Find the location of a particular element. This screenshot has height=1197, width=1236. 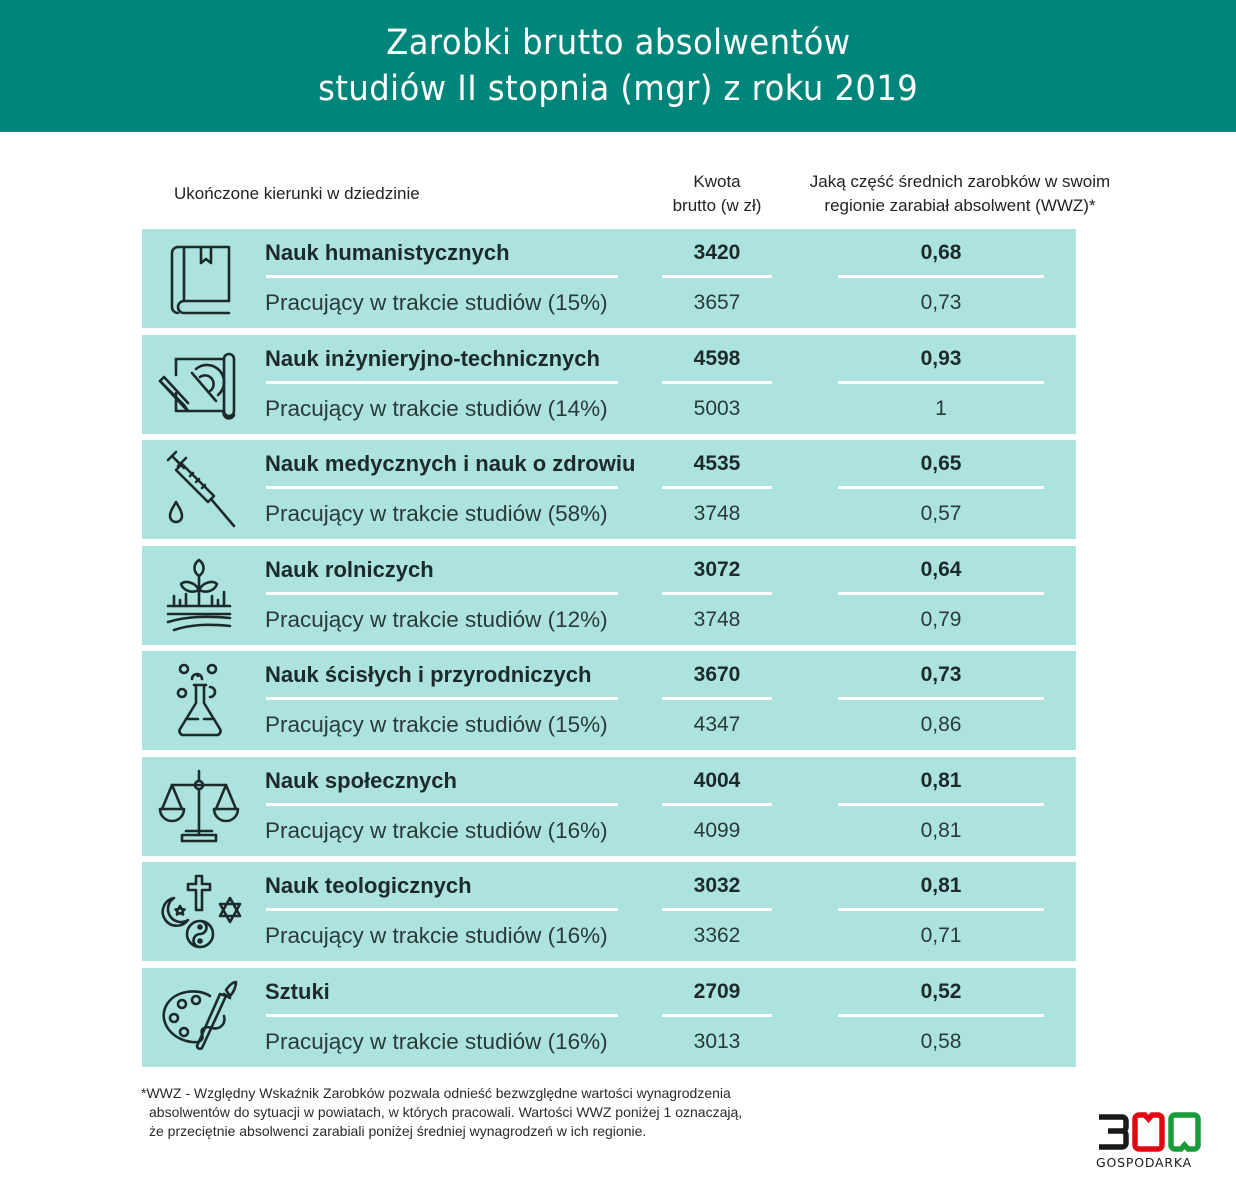

amount-value: 3072 is located at coordinates (717, 569).